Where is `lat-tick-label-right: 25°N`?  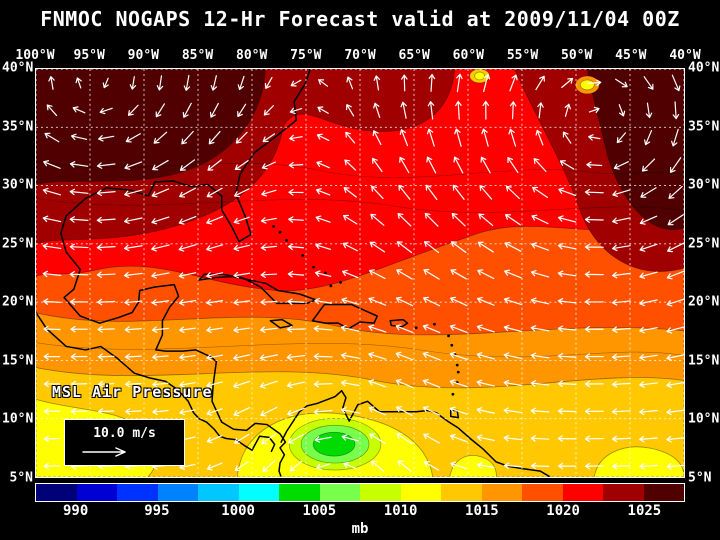 lat-tick-label-right: 25°N is located at coordinates (704, 244).